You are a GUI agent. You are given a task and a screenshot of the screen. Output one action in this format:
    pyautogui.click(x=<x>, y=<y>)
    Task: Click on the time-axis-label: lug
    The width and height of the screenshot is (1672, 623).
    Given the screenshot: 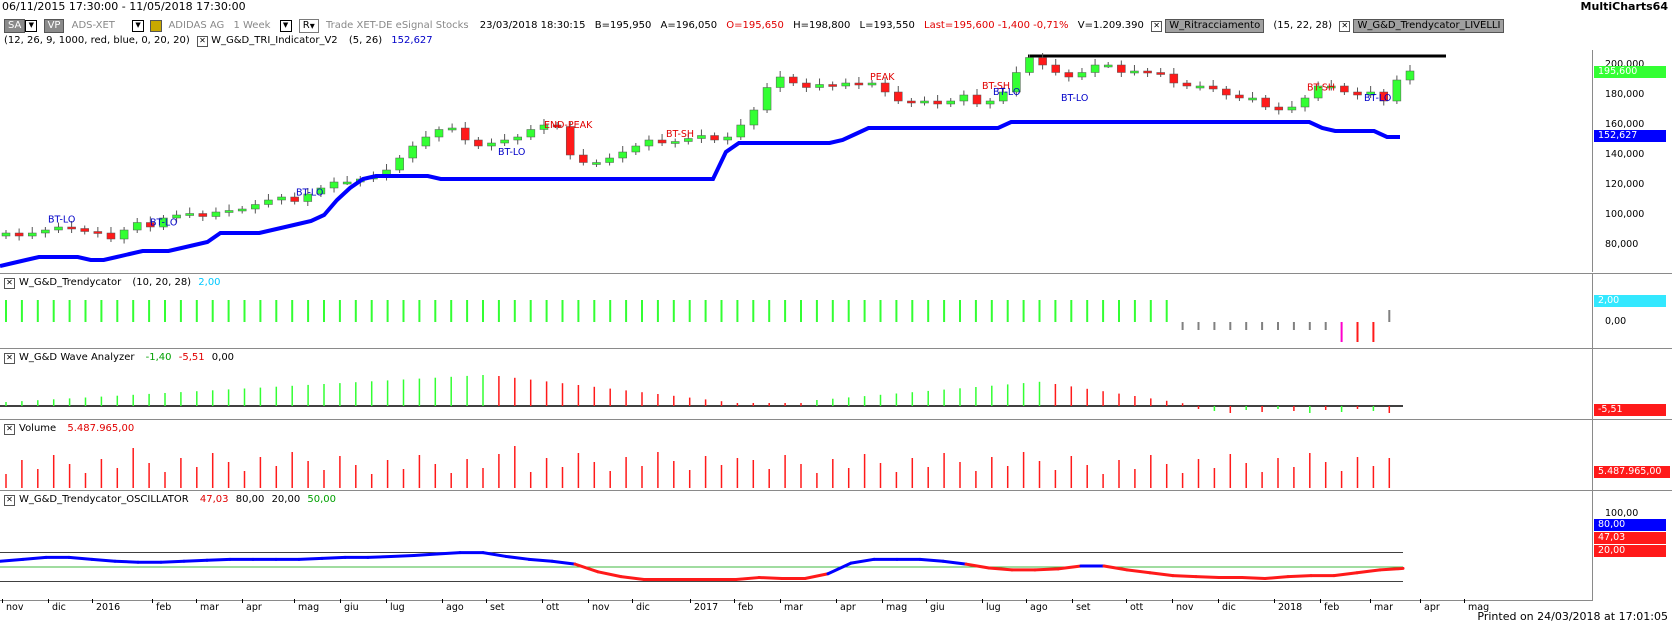 What is the action you would take?
    pyautogui.click(x=397, y=607)
    